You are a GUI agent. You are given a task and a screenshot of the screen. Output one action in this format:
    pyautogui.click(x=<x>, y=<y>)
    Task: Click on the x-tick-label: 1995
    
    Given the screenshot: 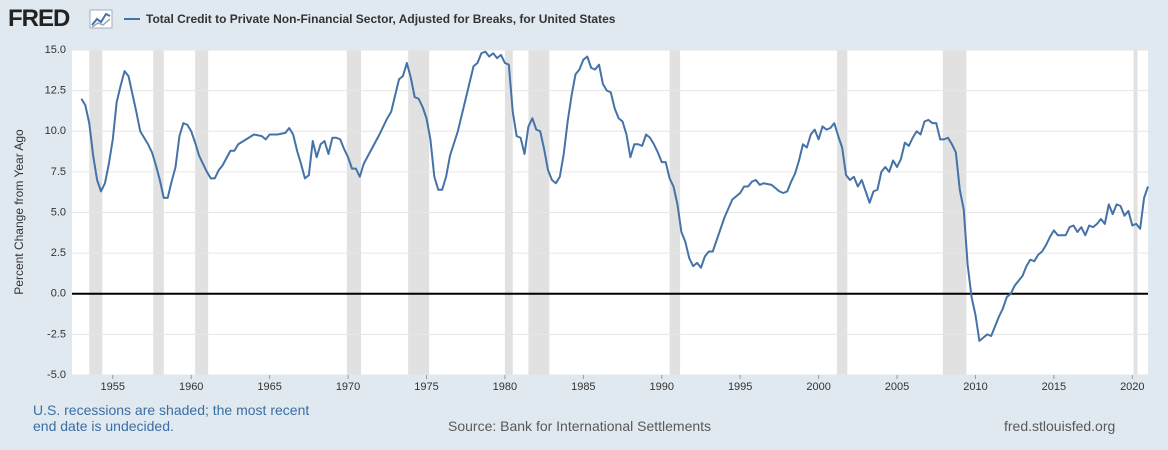 What is the action you would take?
    pyautogui.click(x=740, y=387)
    